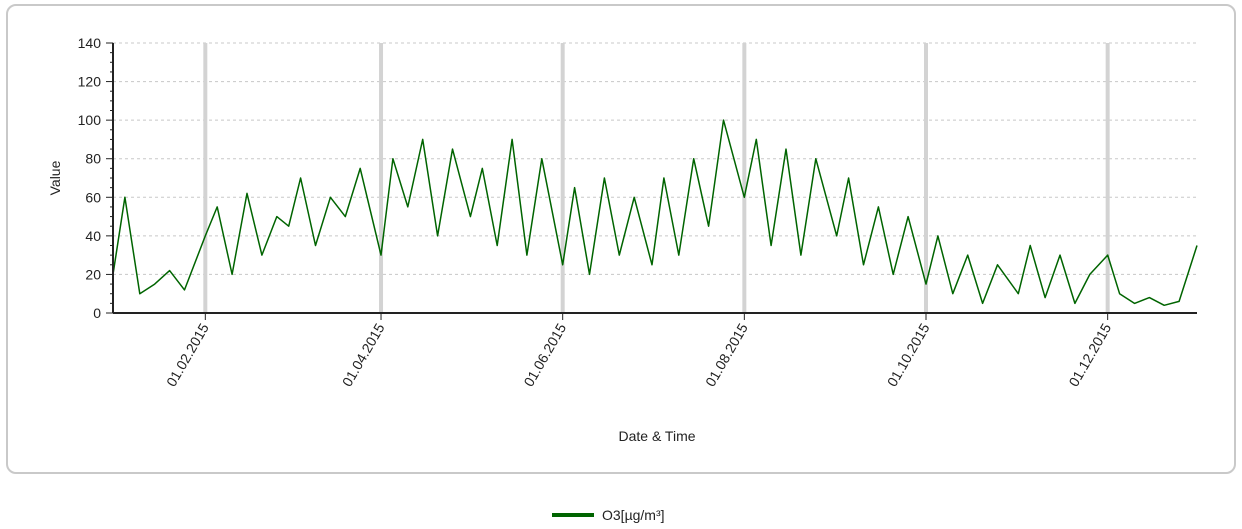 The image size is (1242, 529). What do you see at coordinates (90, 43) in the screenshot?
I see `y-tick-label: 140` at bounding box center [90, 43].